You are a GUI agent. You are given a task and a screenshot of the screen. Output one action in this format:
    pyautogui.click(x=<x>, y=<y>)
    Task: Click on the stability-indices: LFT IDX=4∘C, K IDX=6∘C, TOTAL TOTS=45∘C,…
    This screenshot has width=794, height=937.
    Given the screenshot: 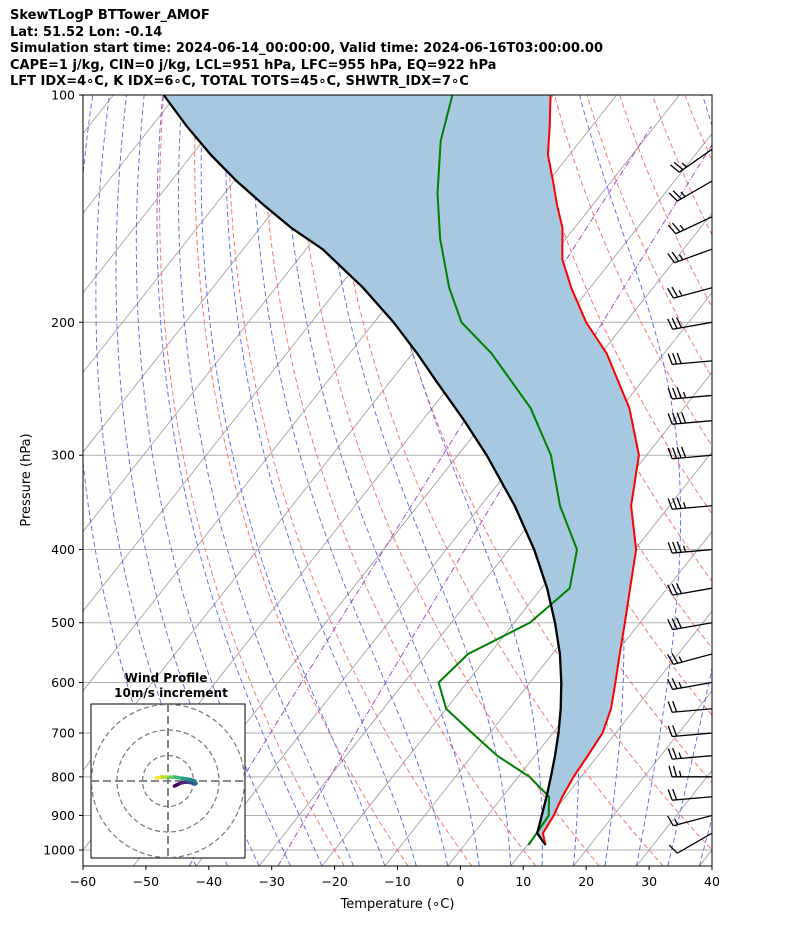 What is the action you would take?
    pyautogui.click(x=239, y=81)
    